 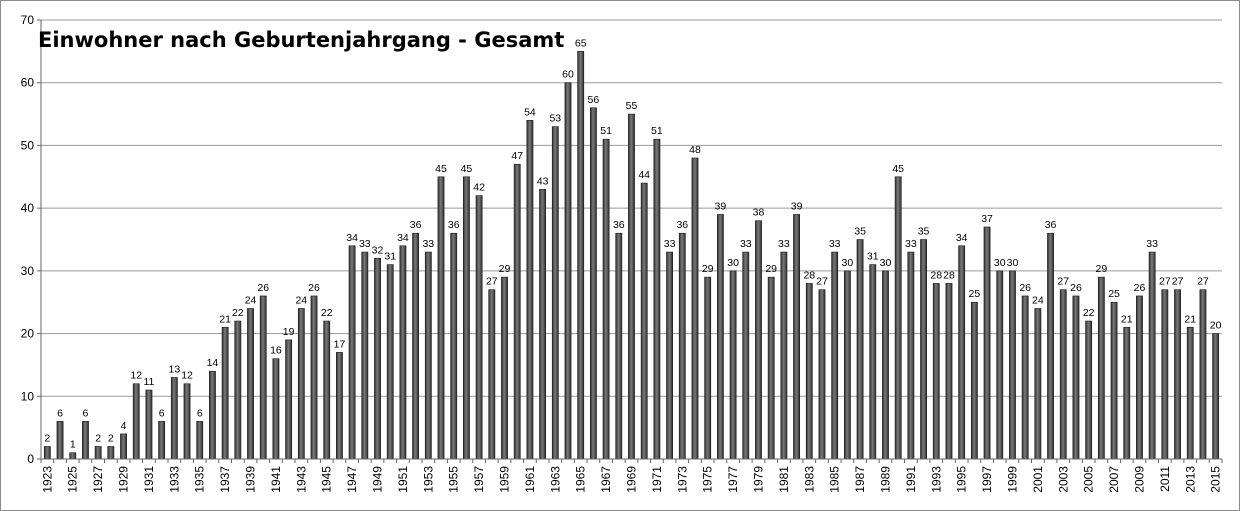 I want to click on bar-1933, so click(x=174, y=418).